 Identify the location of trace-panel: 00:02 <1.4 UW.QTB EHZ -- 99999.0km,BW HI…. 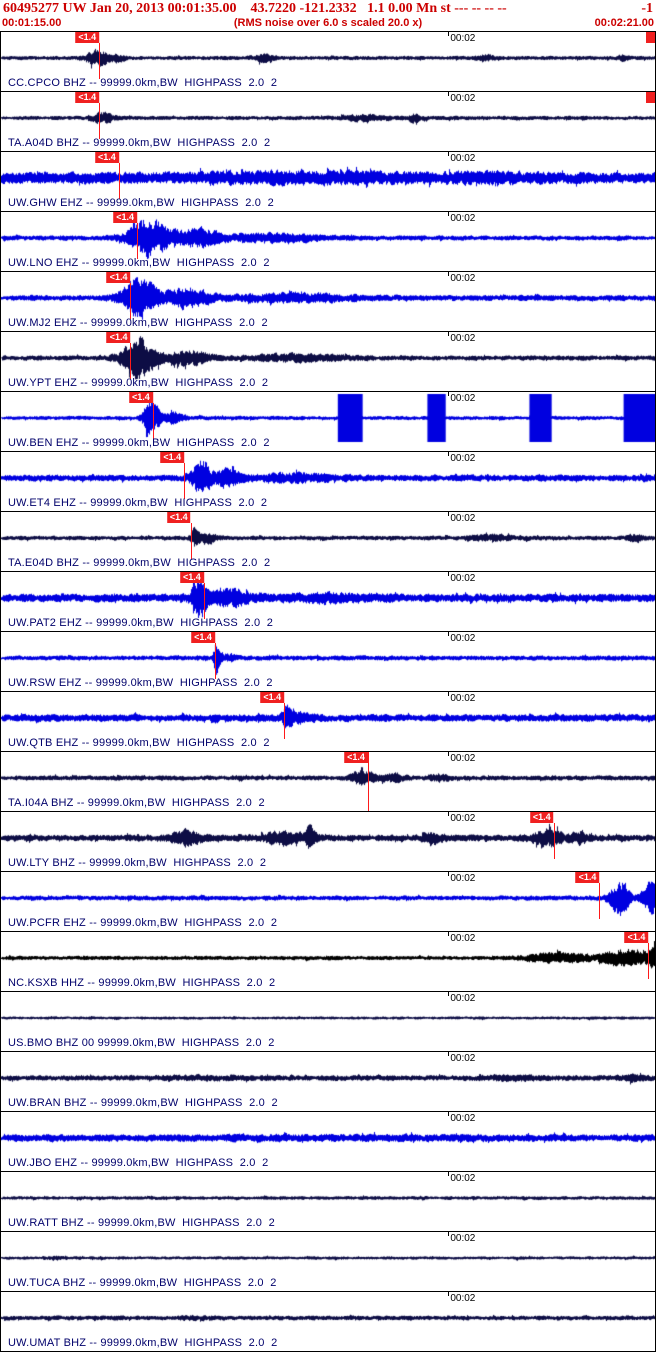
(328, 722).